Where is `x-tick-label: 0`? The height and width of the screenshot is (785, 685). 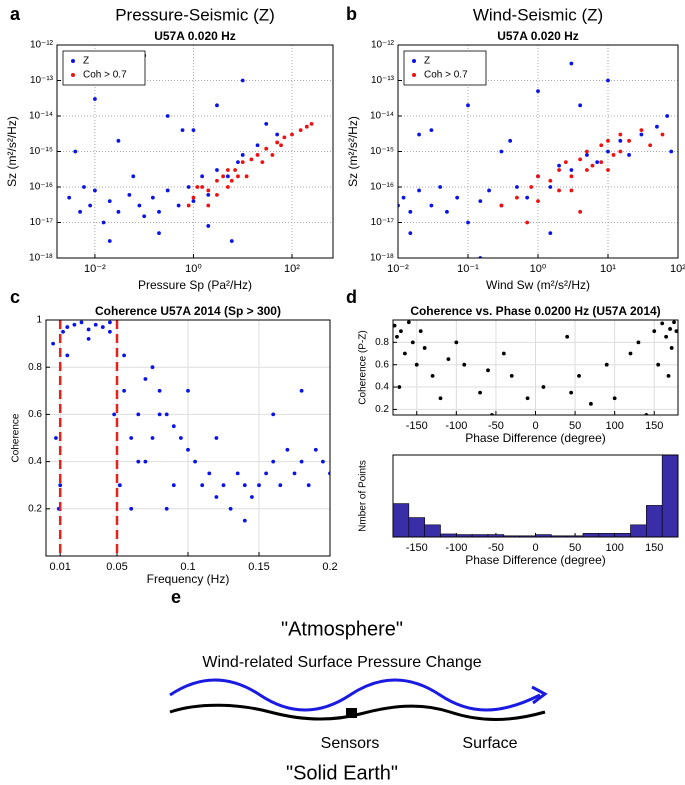 x-tick-label: 0 is located at coordinates (535, 548).